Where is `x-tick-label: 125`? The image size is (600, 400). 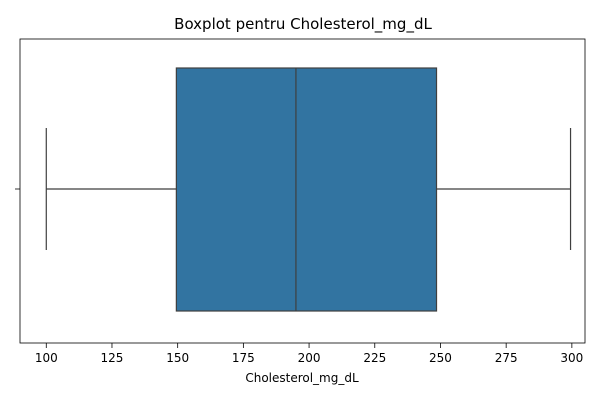
x-tick-label: 125 is located at coordinates (112, 358).